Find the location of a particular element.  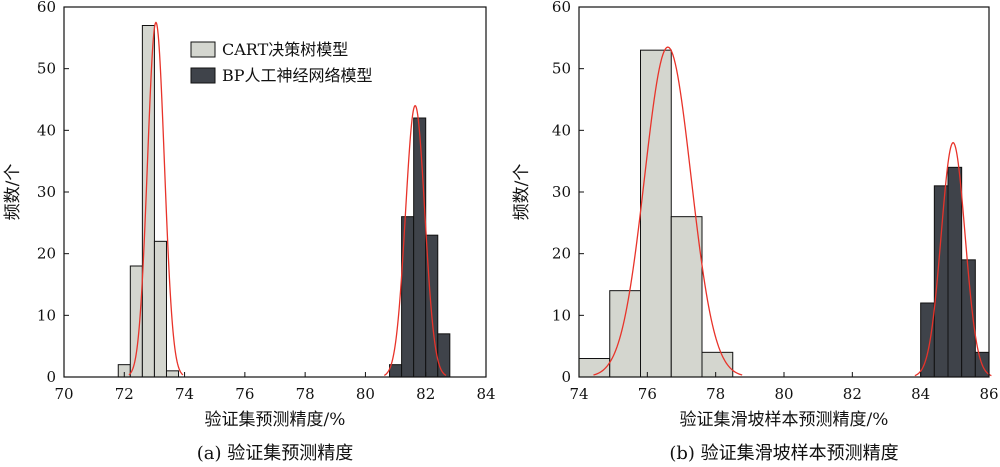

y-axis-label-b: 频数/个 is located at coordinates (522, 192).